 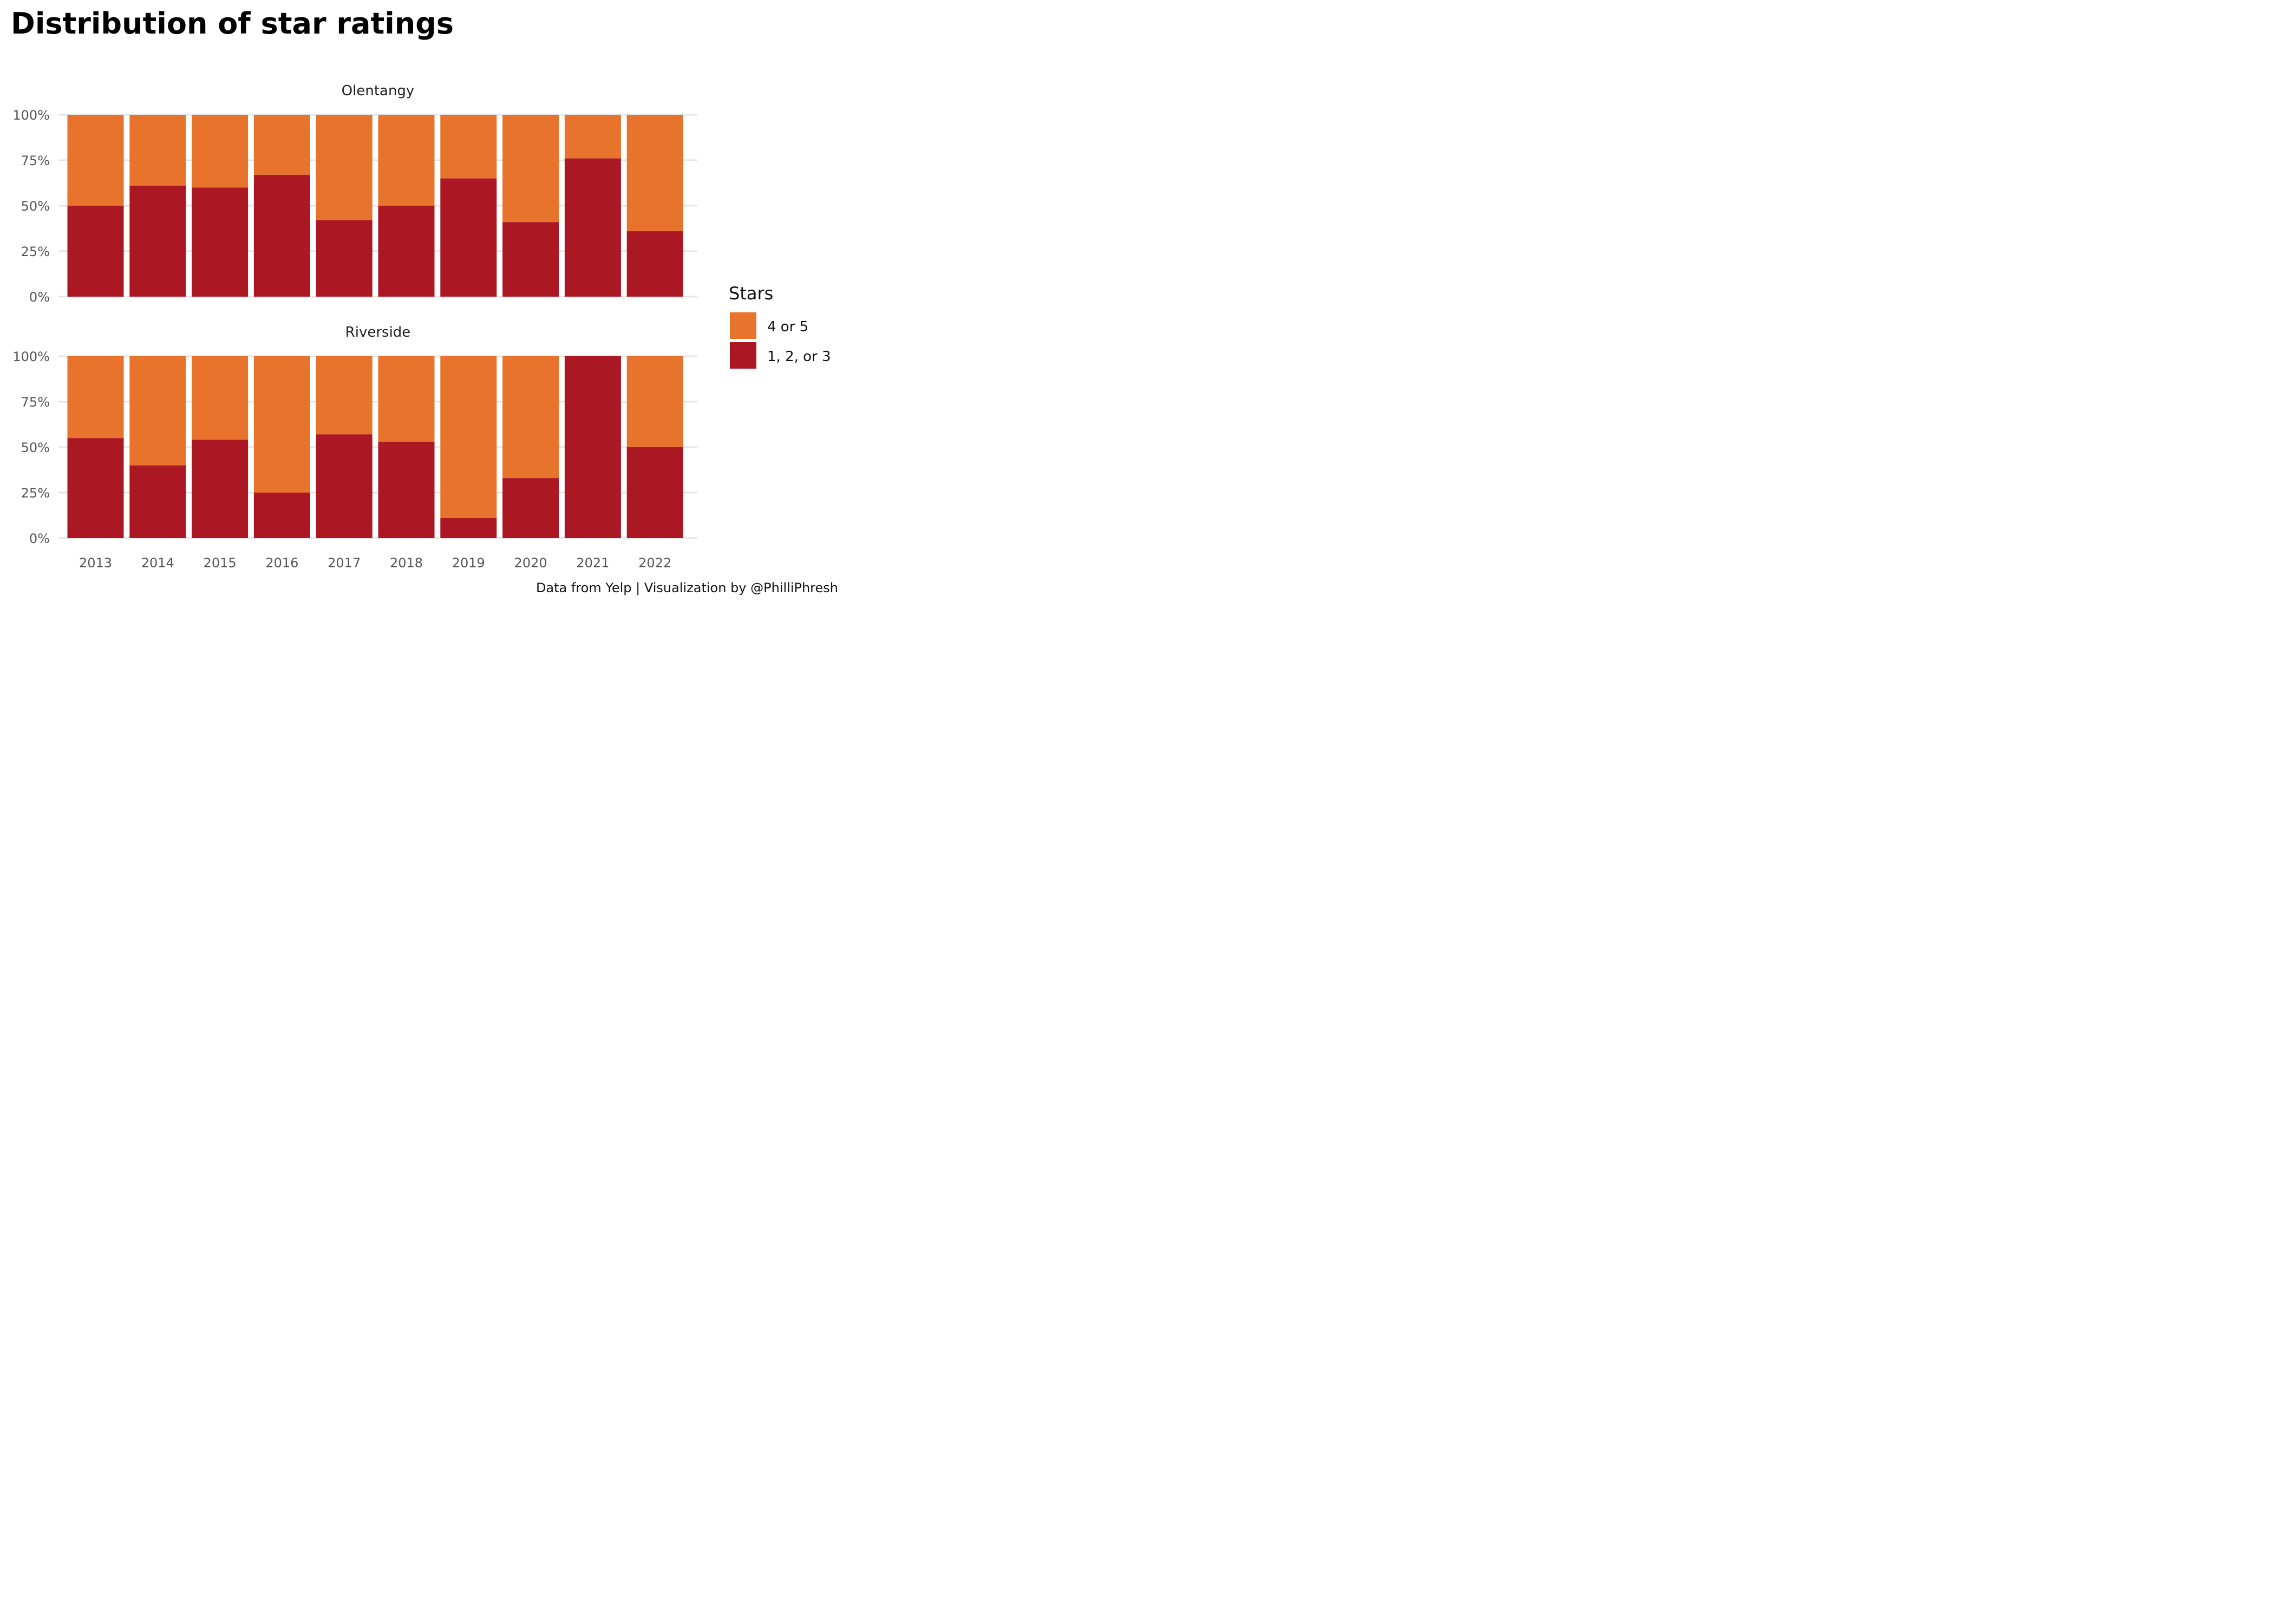 I want to click on legend-label-1-2-or-3: 1, 2, or 3, so click(x=799, y=357).